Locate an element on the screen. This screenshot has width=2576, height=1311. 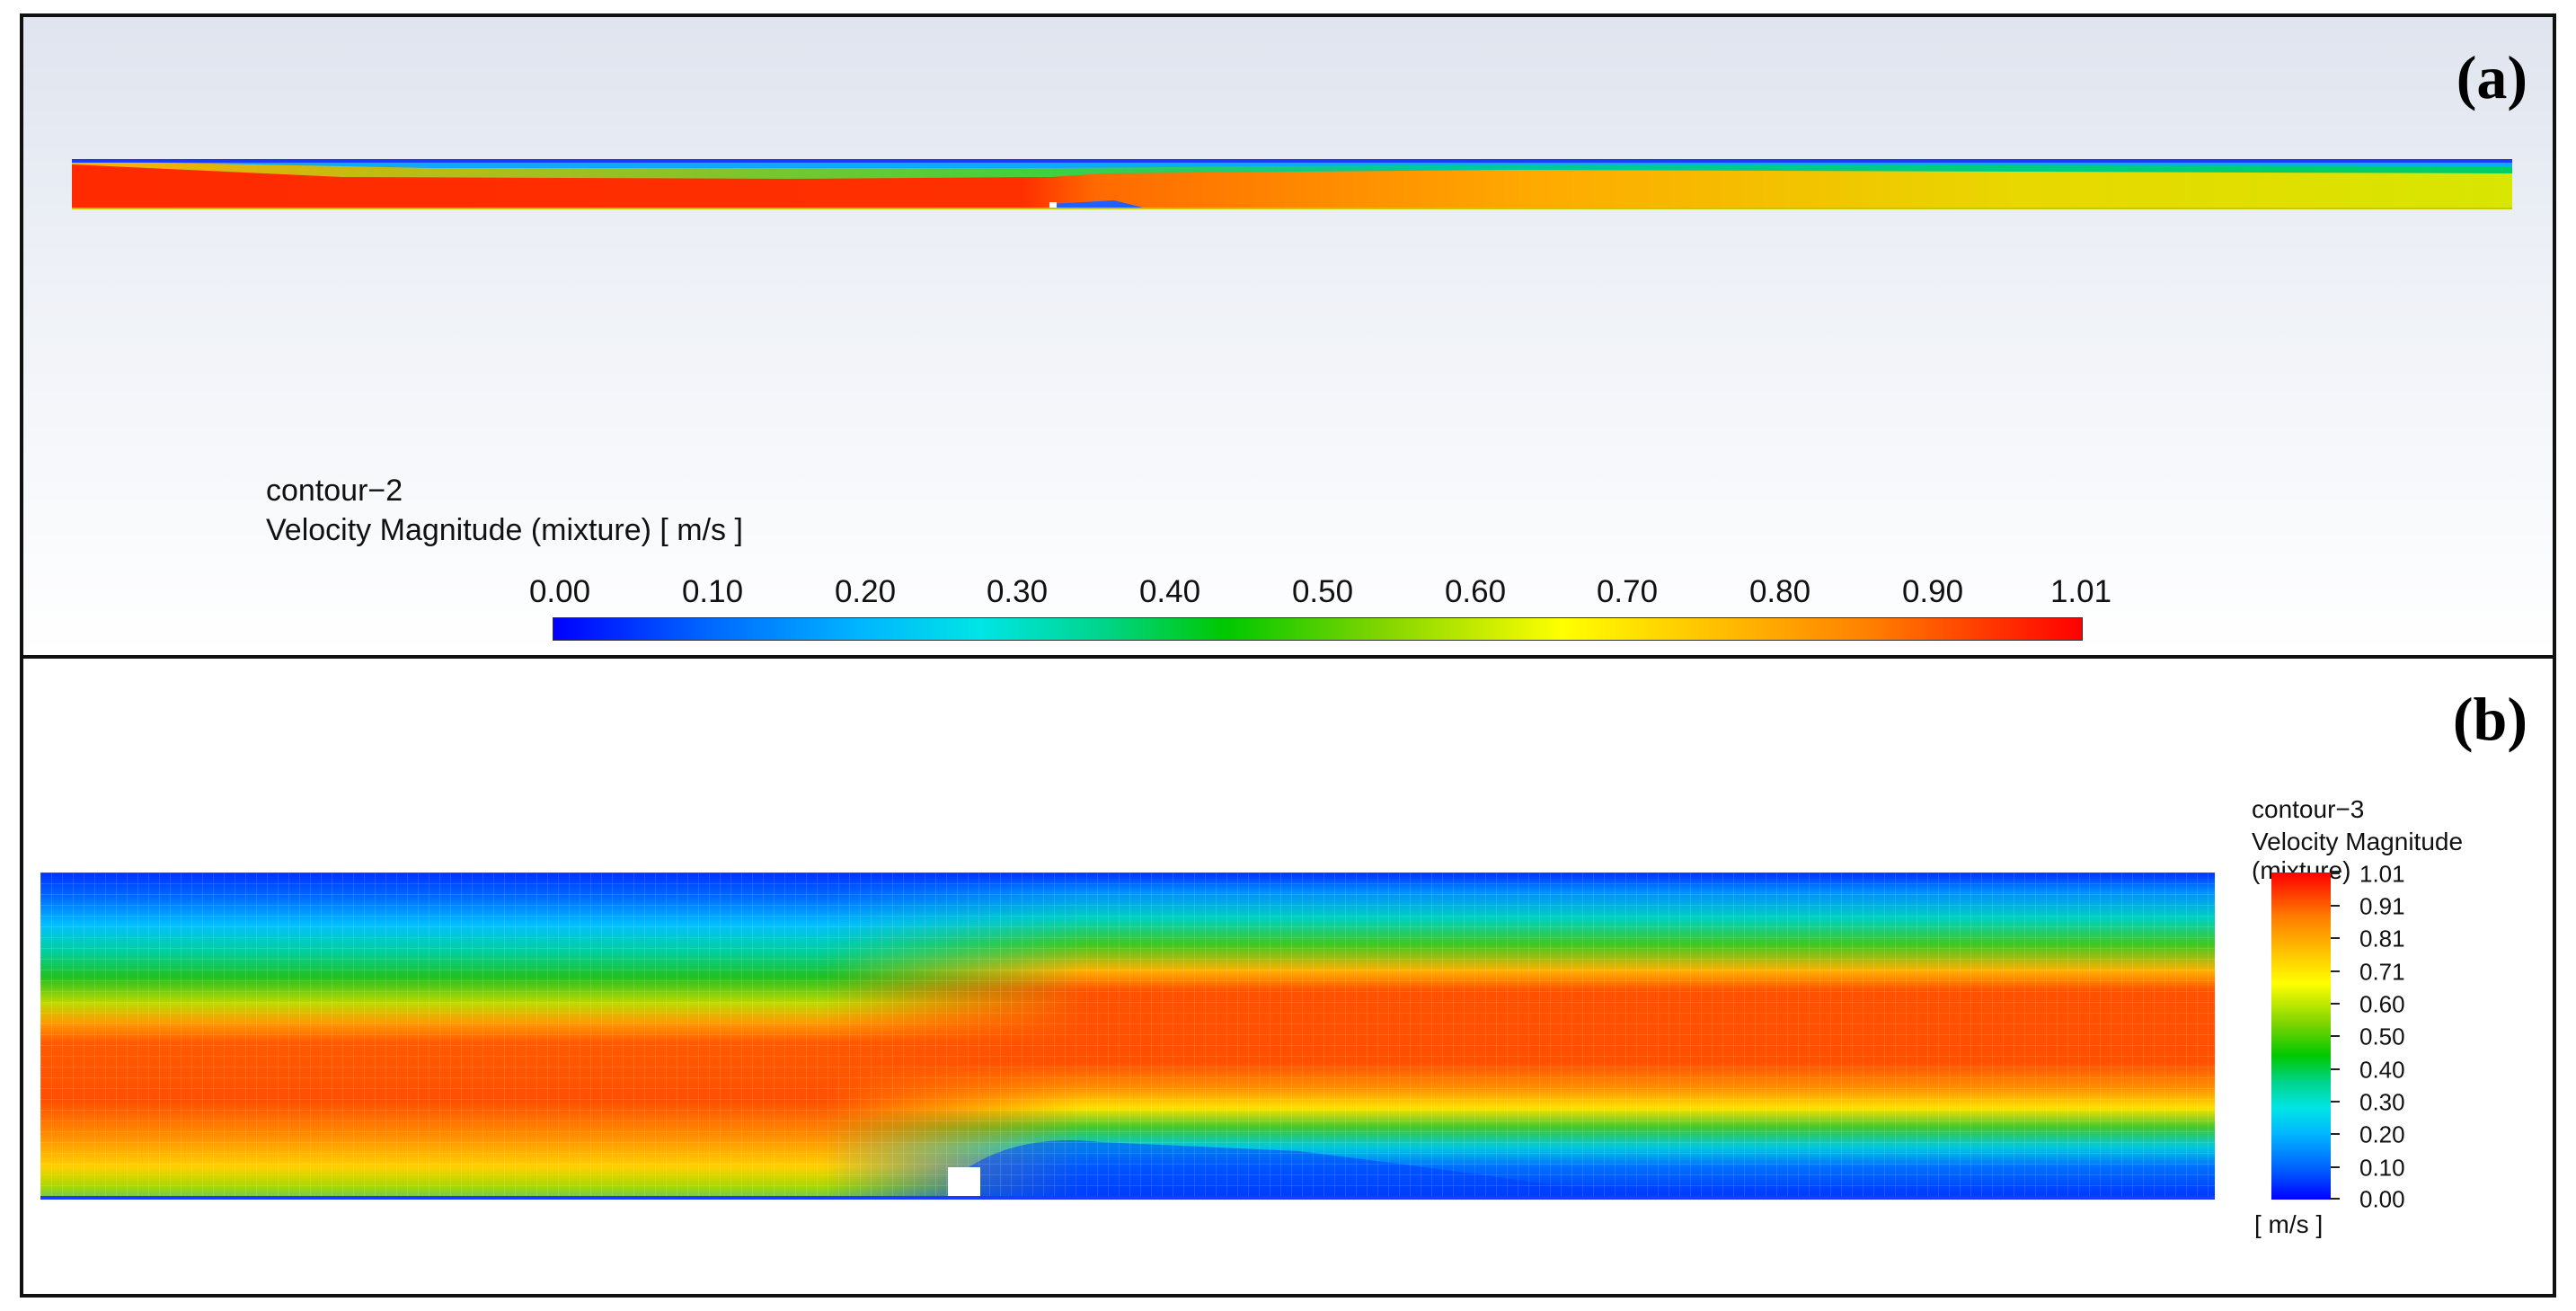
scale-tick-a: 0.20 is located at coordinates (865, 591).